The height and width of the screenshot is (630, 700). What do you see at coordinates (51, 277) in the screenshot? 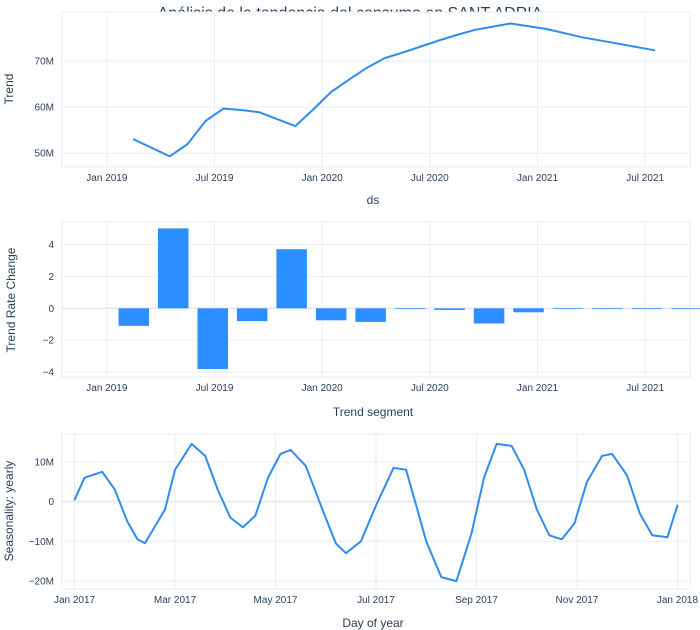
I see `y-tick-label: 2` at bounding box center [51, 277].